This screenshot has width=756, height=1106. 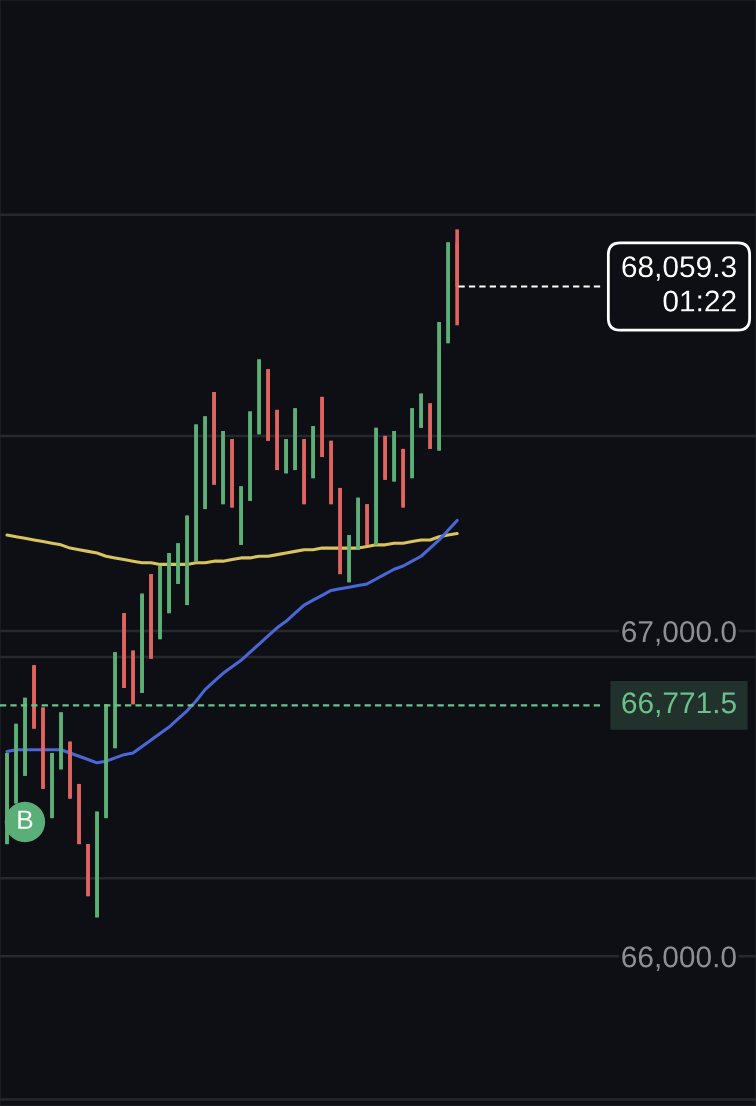 I want to click on y-tick-label: 66,000.0, so click(x=679, y=959).